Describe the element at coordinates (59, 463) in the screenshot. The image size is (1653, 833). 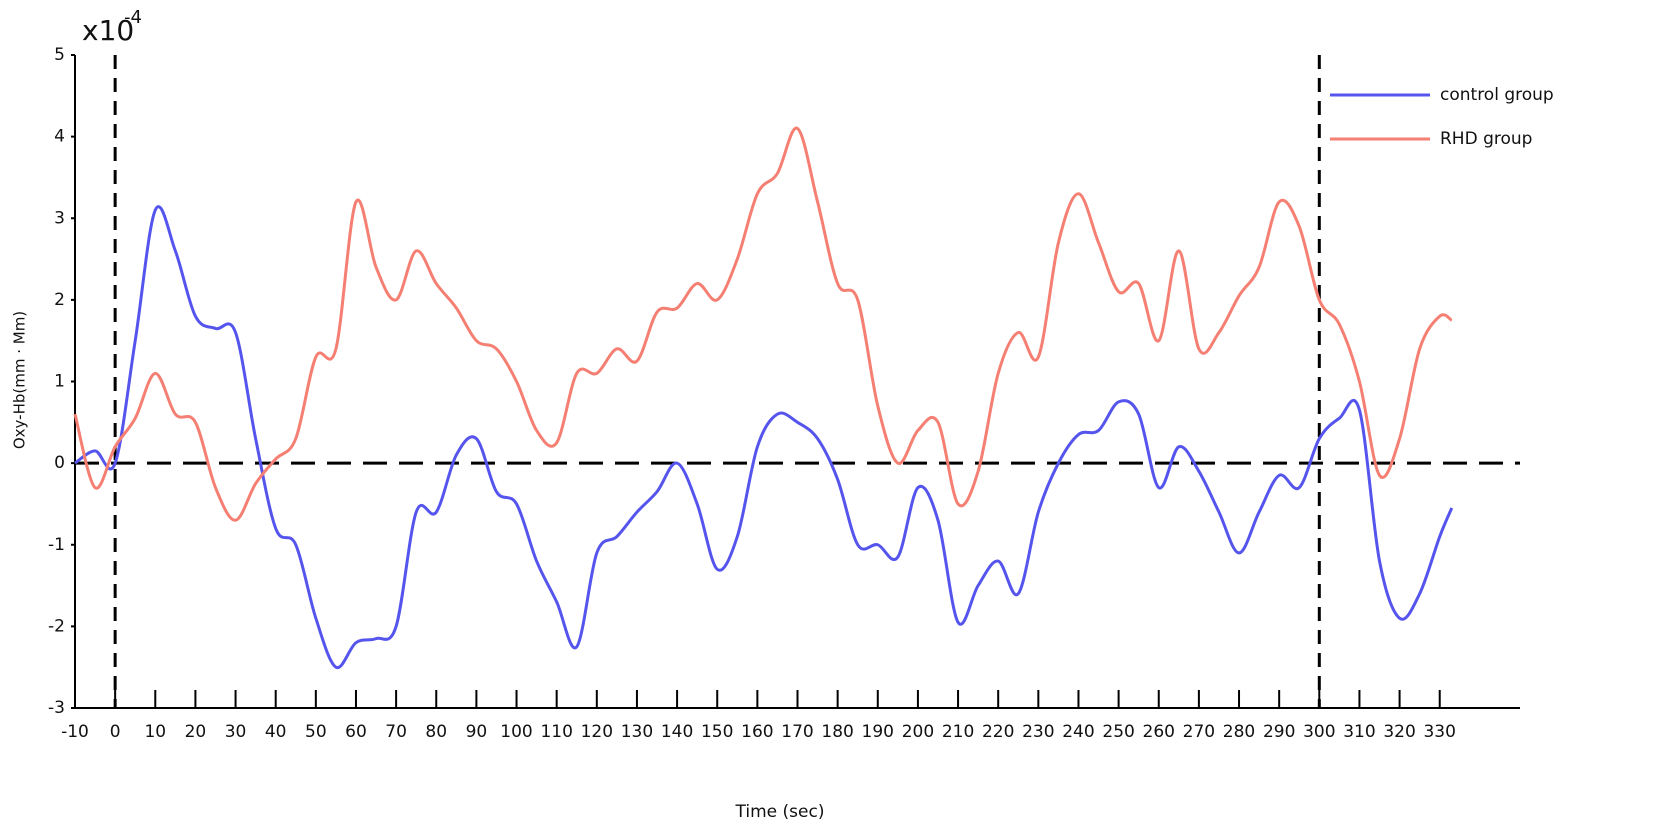
I see `y-tick-label: 0` at that location.